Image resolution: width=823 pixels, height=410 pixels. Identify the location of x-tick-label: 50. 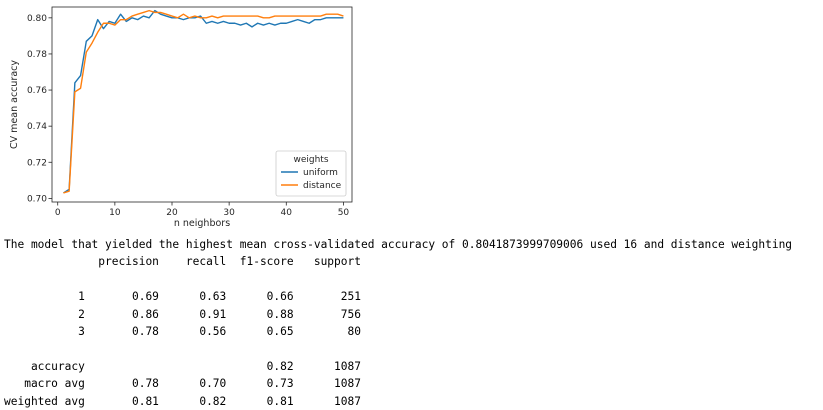
(344, 213).